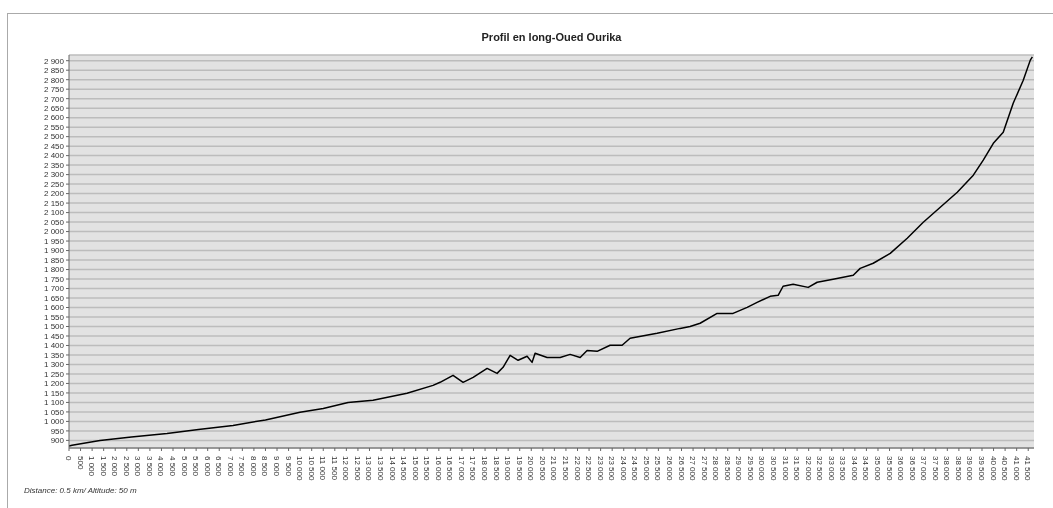 The height and width of the screenshot is (508, 1053). Describe the element at coordinates (797, 469) in the screenshot. I see `x-tick-label: 31 500` at that location.